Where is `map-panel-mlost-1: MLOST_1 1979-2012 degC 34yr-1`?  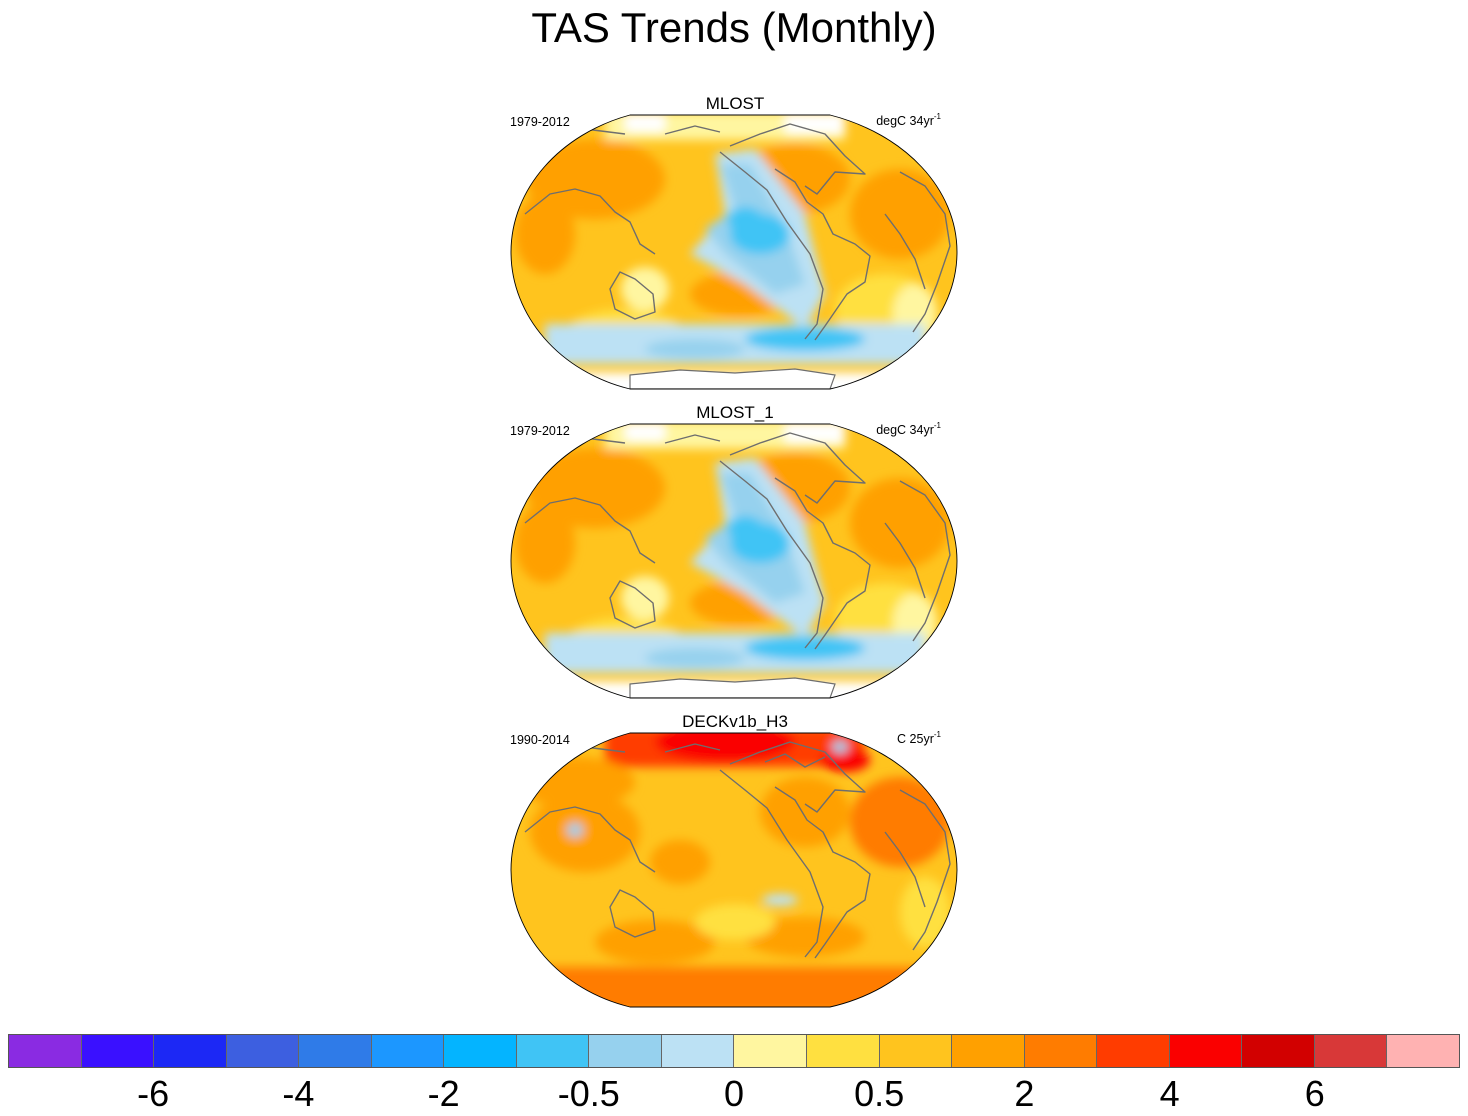
map-panel-mlost-1: MLOST_1 1979-2012 degC 34yr-1 is located at coordinates (735, 553).